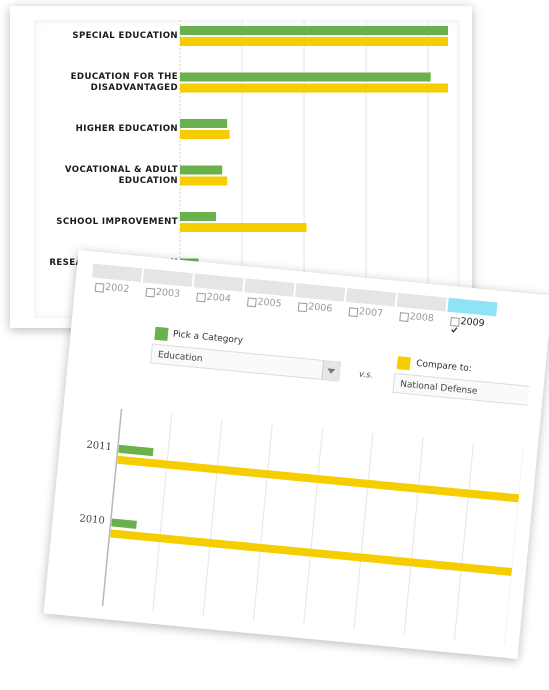  What do you see at coordinates (403, 363) in the screenshot?
I see `compare-swatch` at bounding box center [403, 363].